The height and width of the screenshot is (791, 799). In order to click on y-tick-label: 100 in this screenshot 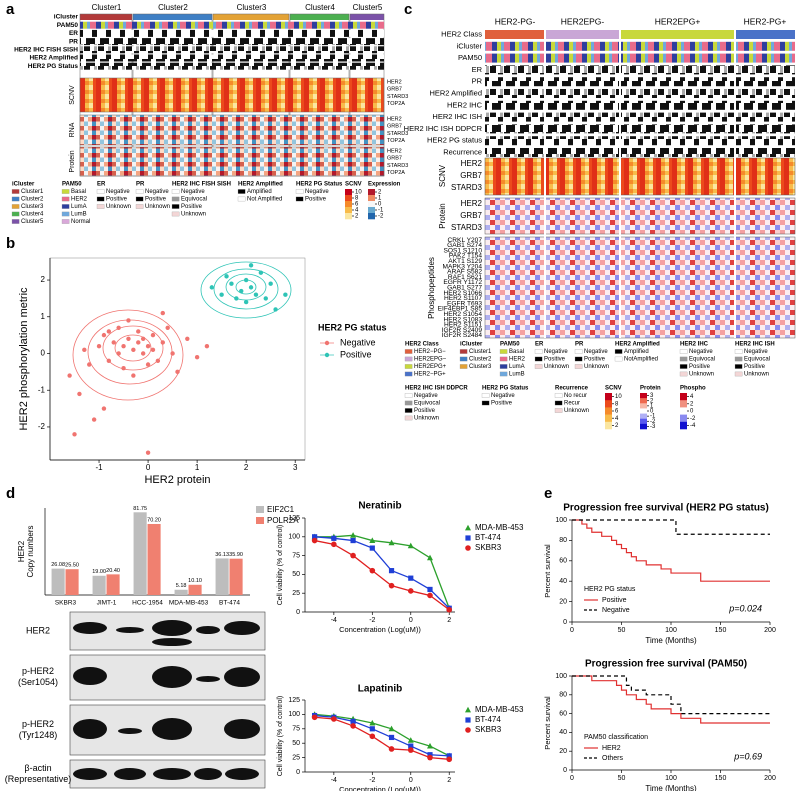, I will do `click(561, 520)`.